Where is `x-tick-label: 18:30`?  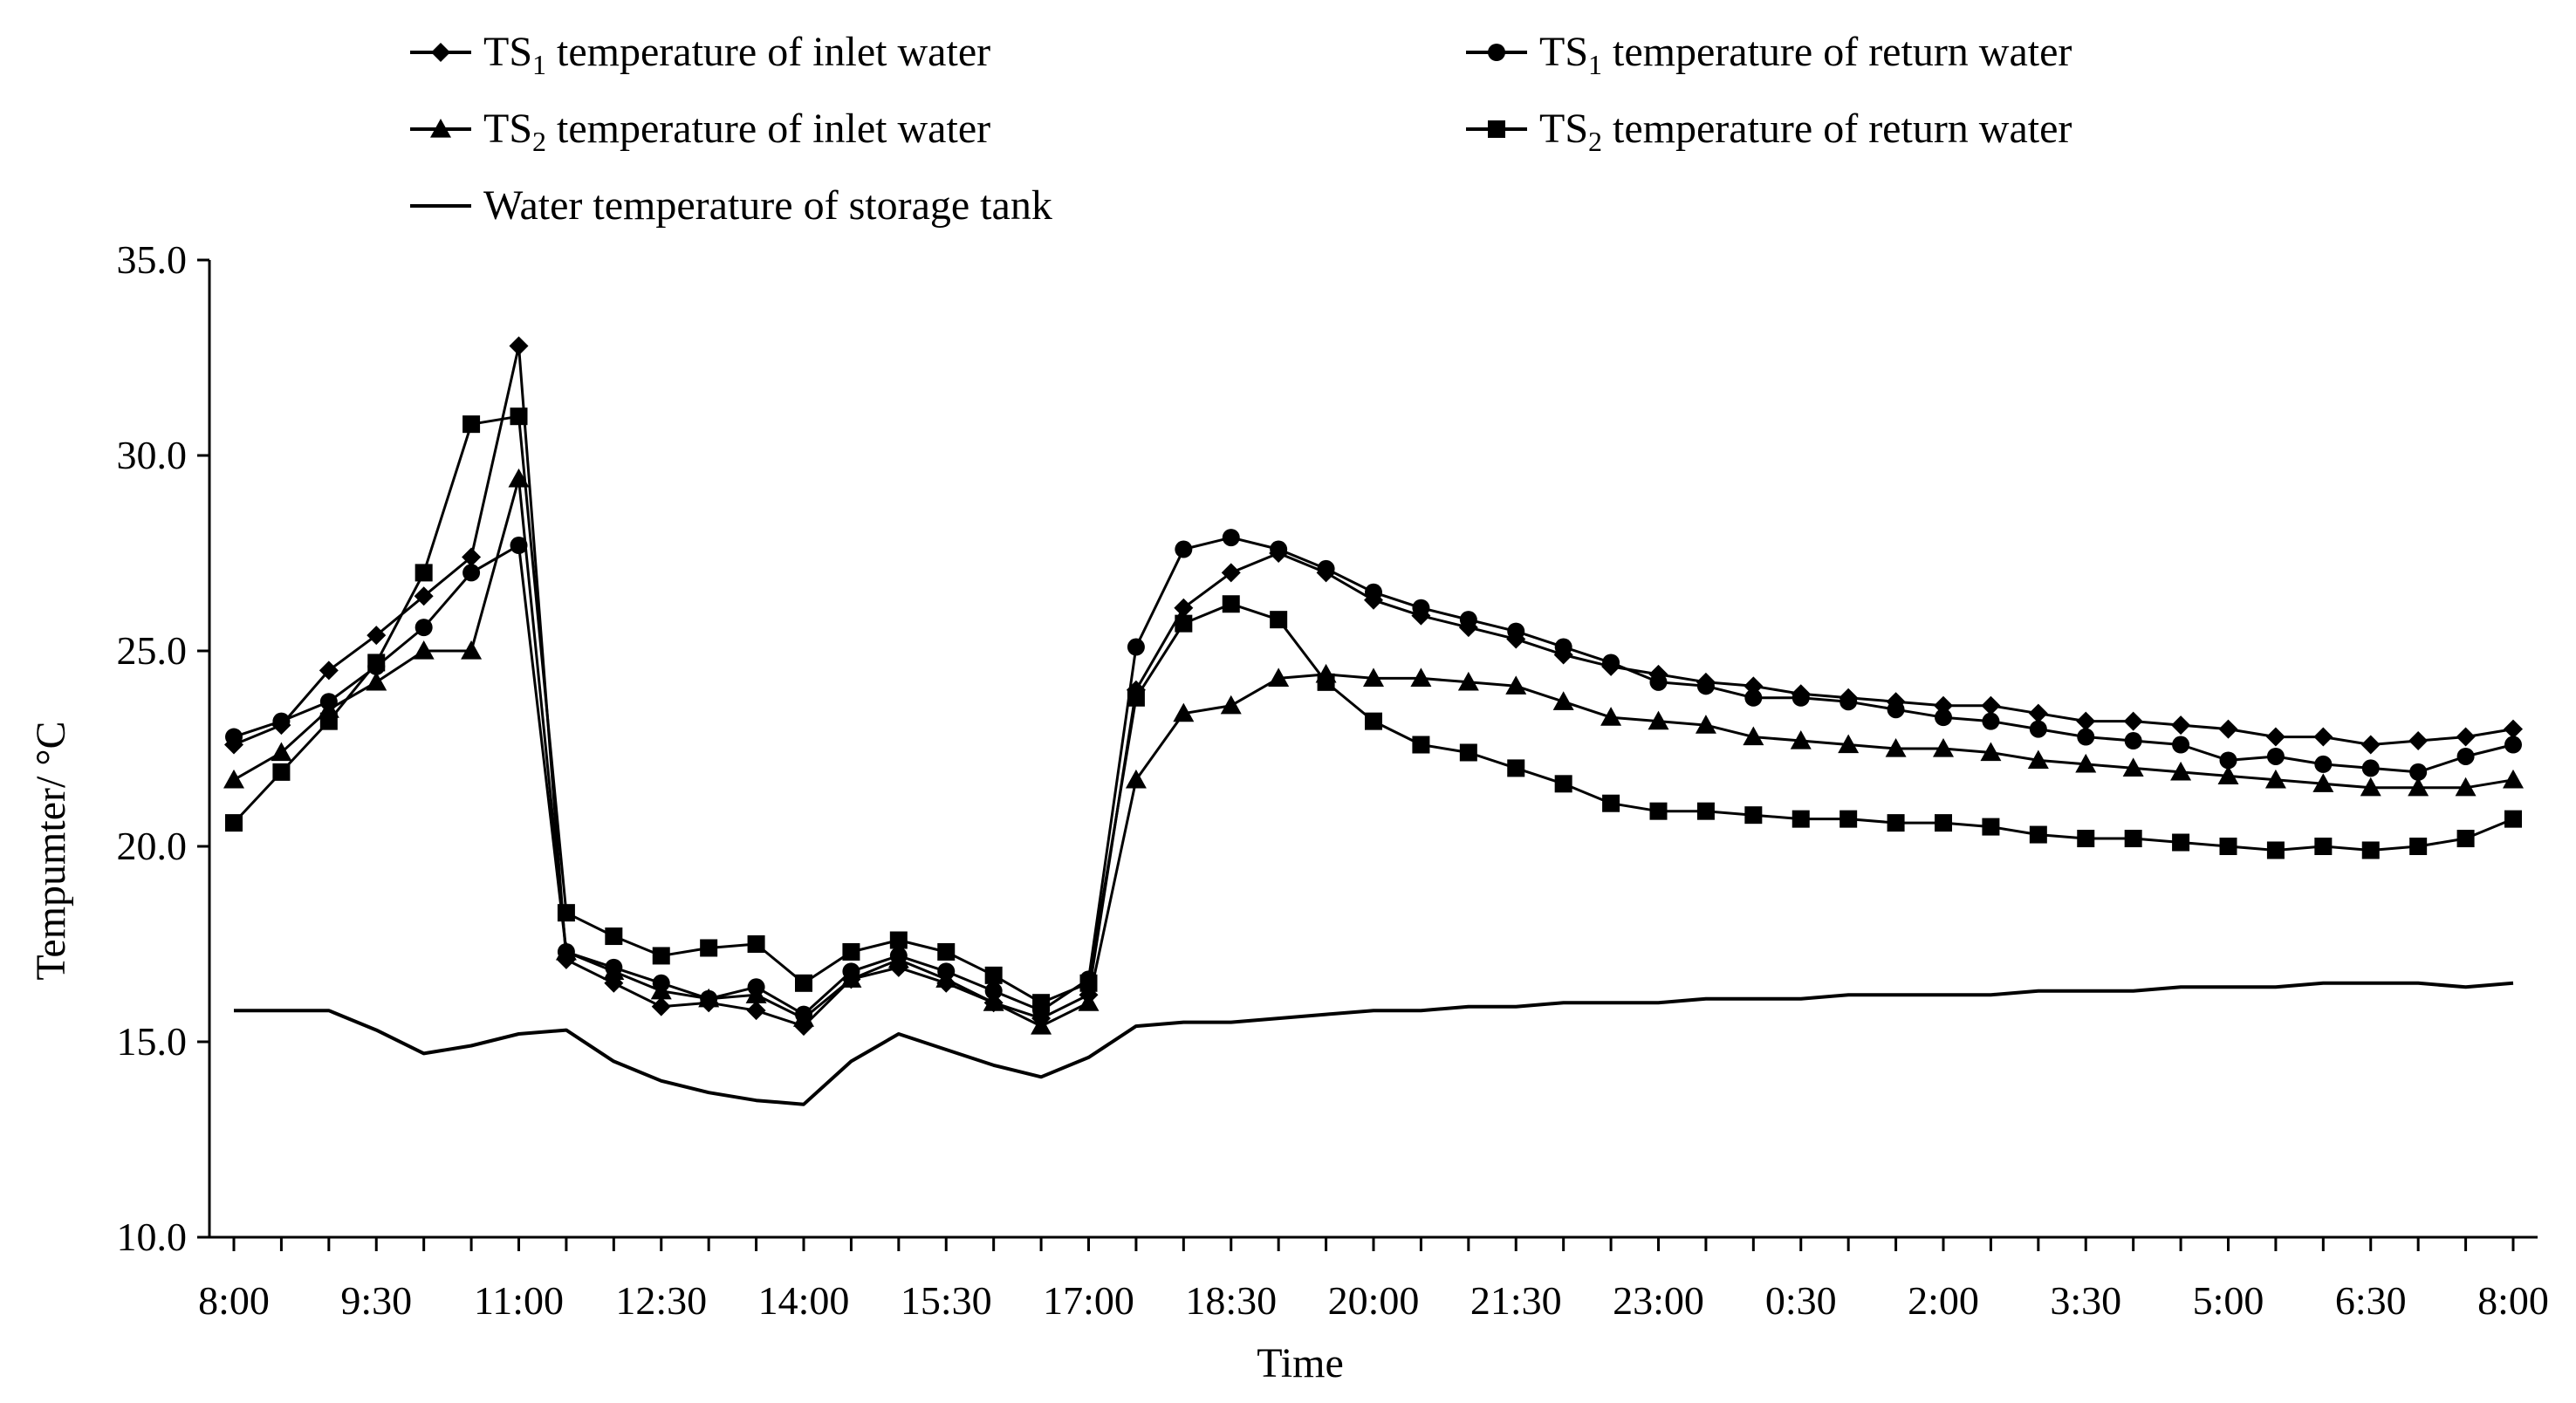
x-tick-label: 18:30 is located at coordinates (1231, 1300).